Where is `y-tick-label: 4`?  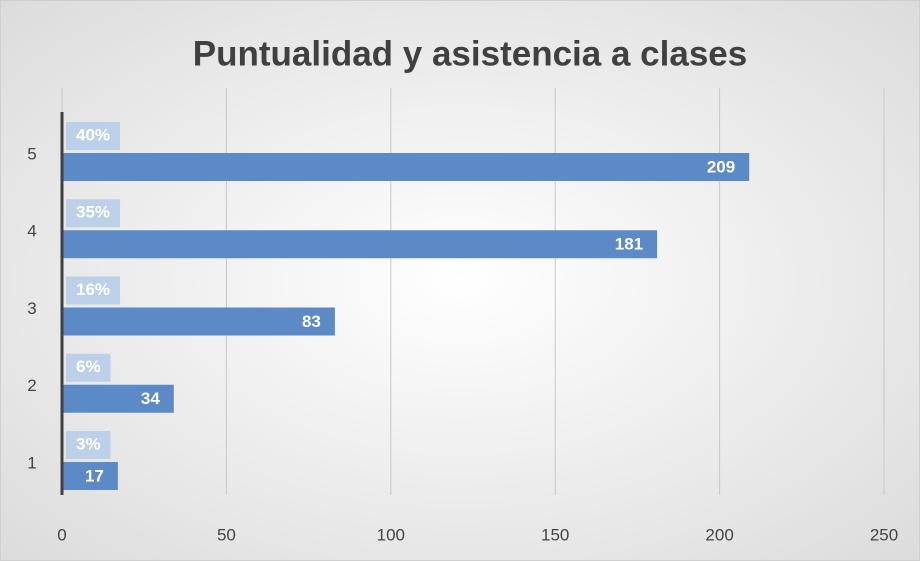 y-tick-label: 4 is located at coordinates (31, 231).